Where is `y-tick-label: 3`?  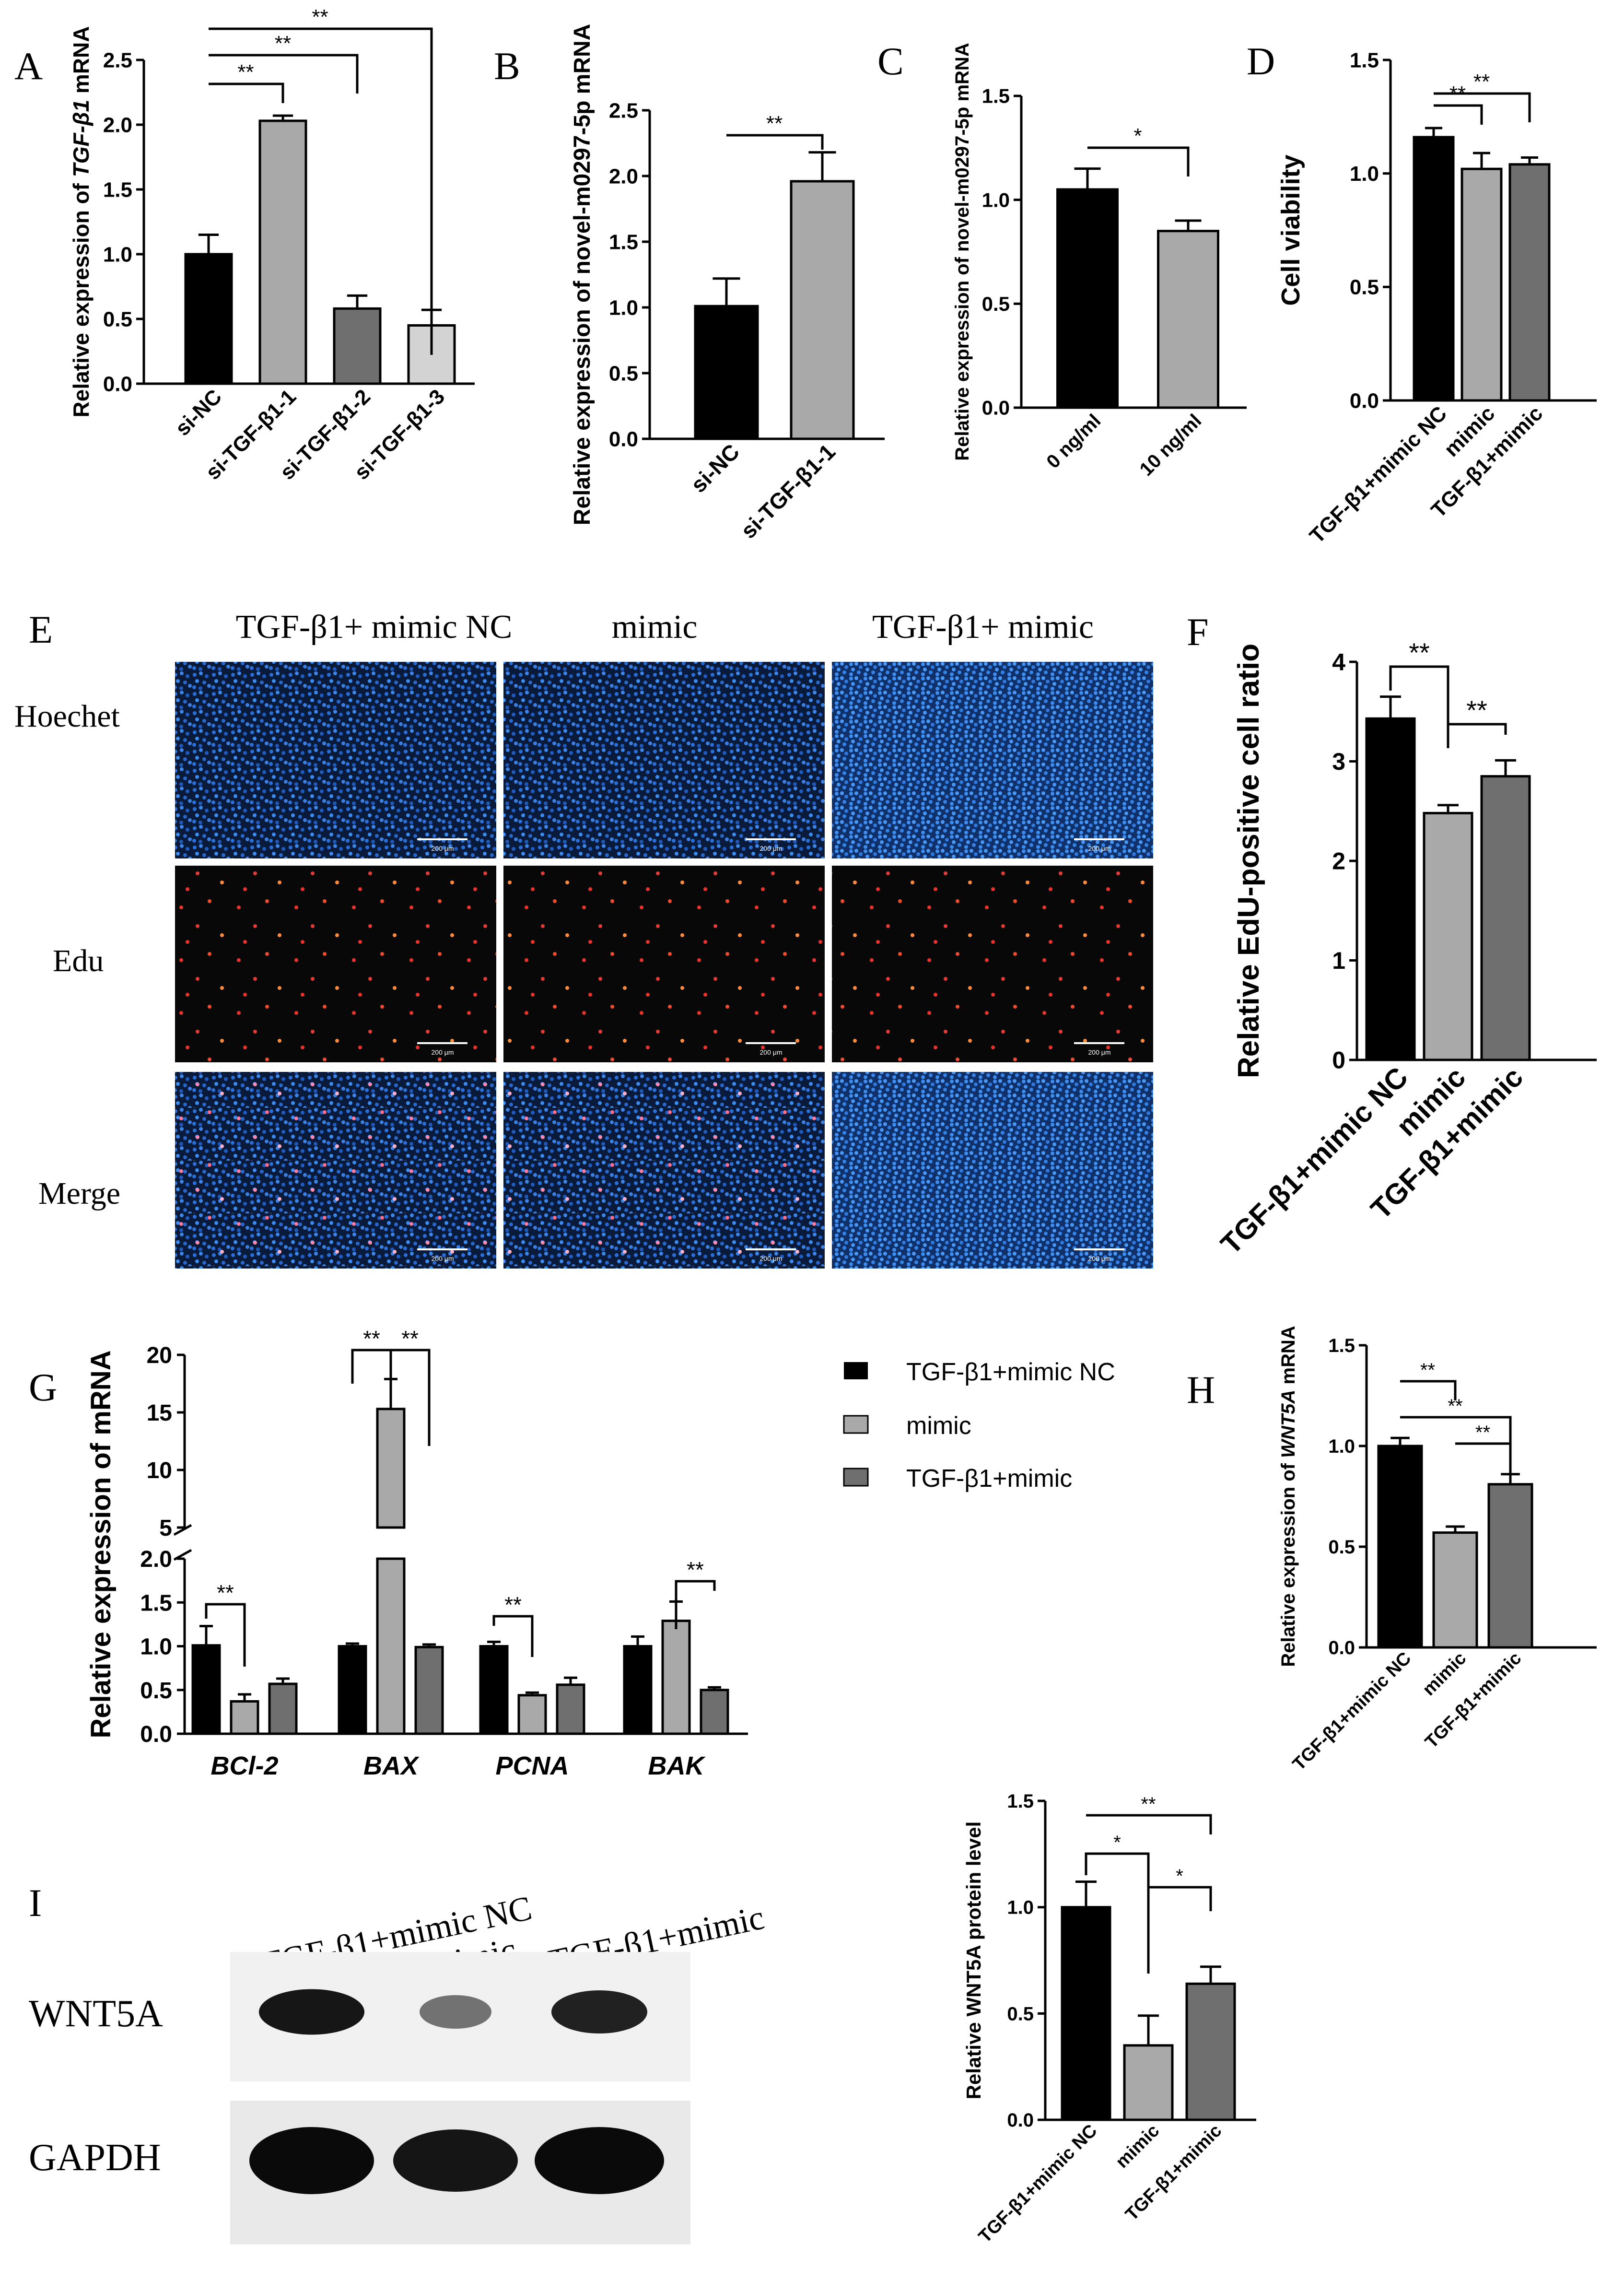 y-tick-label: 3 is located at coordinates (1339, 761).